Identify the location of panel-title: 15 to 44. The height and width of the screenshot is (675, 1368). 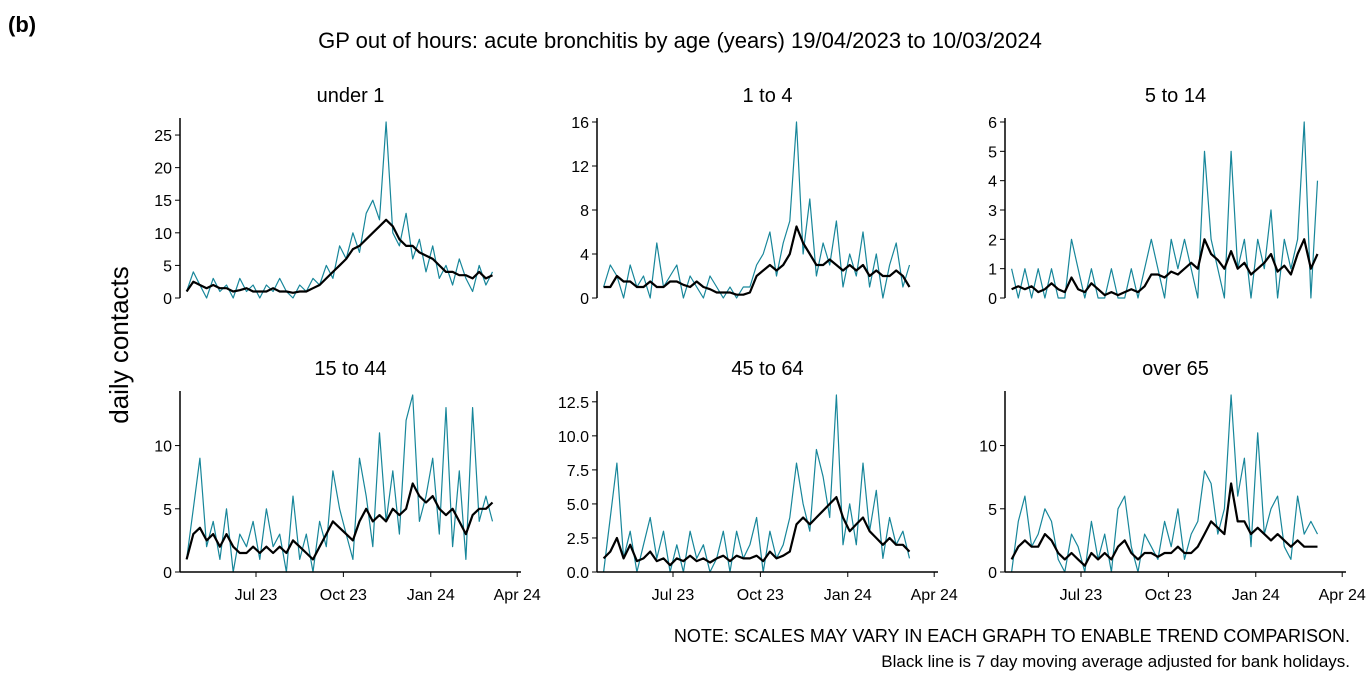
(350, 369).